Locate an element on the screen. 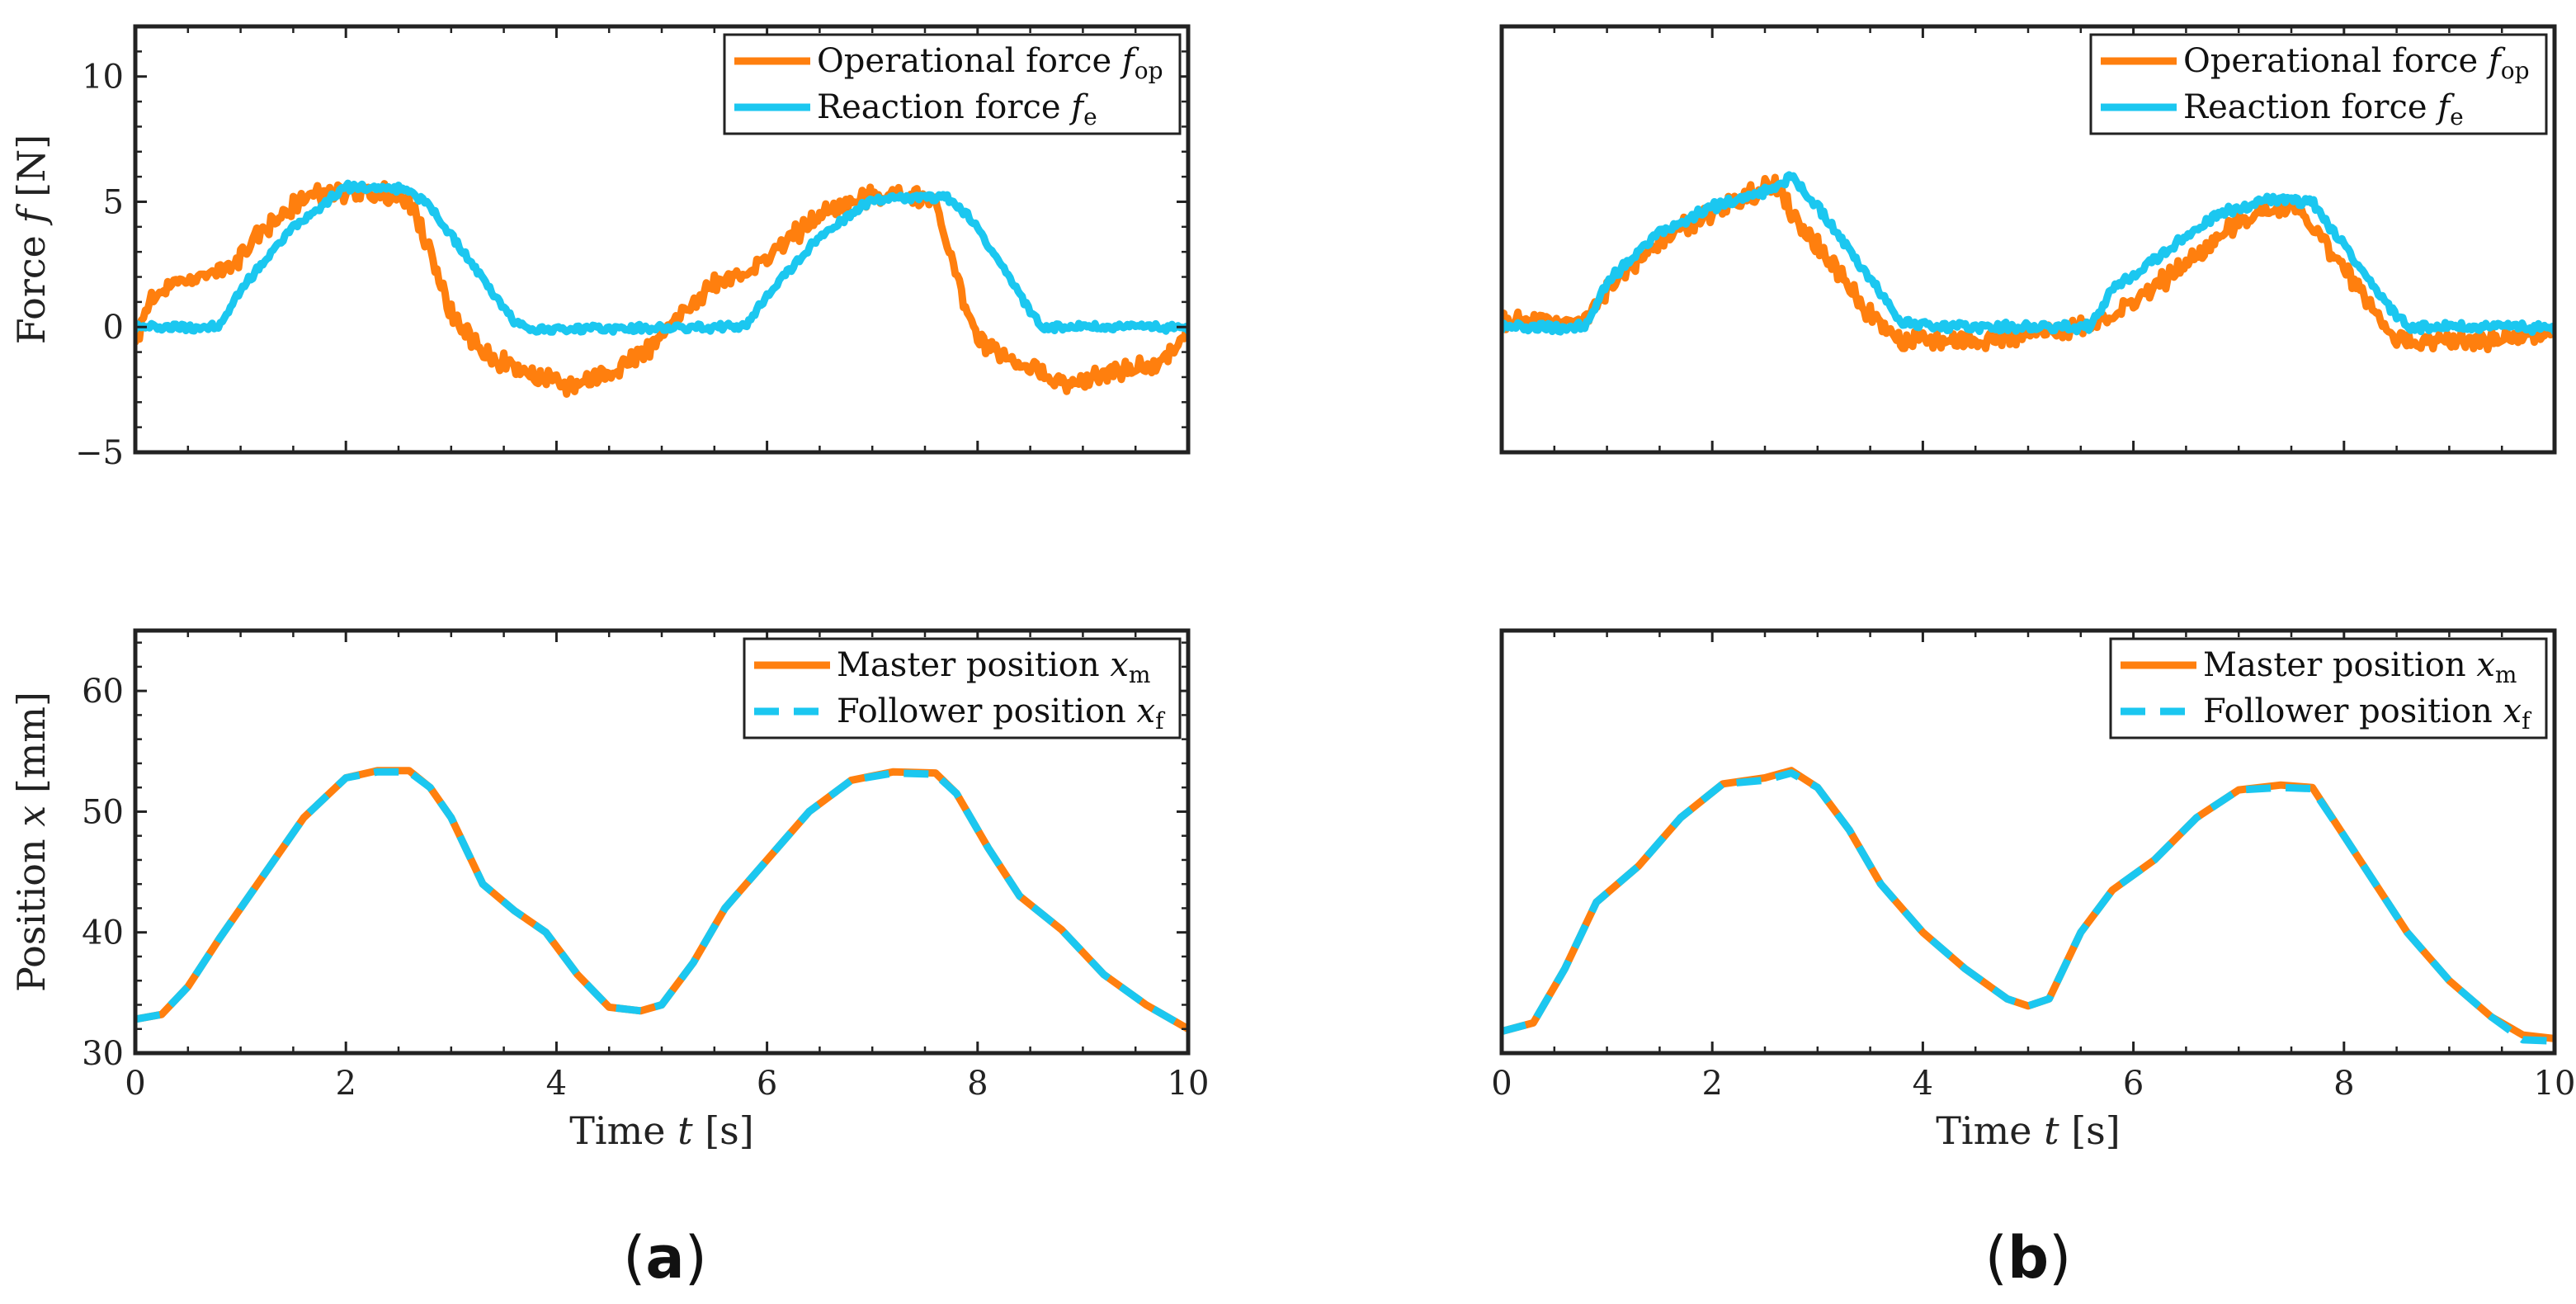 The height and width of the screenshot is (1304, 2576). y-tick-label: 5 is located at coordinates (114, 202).